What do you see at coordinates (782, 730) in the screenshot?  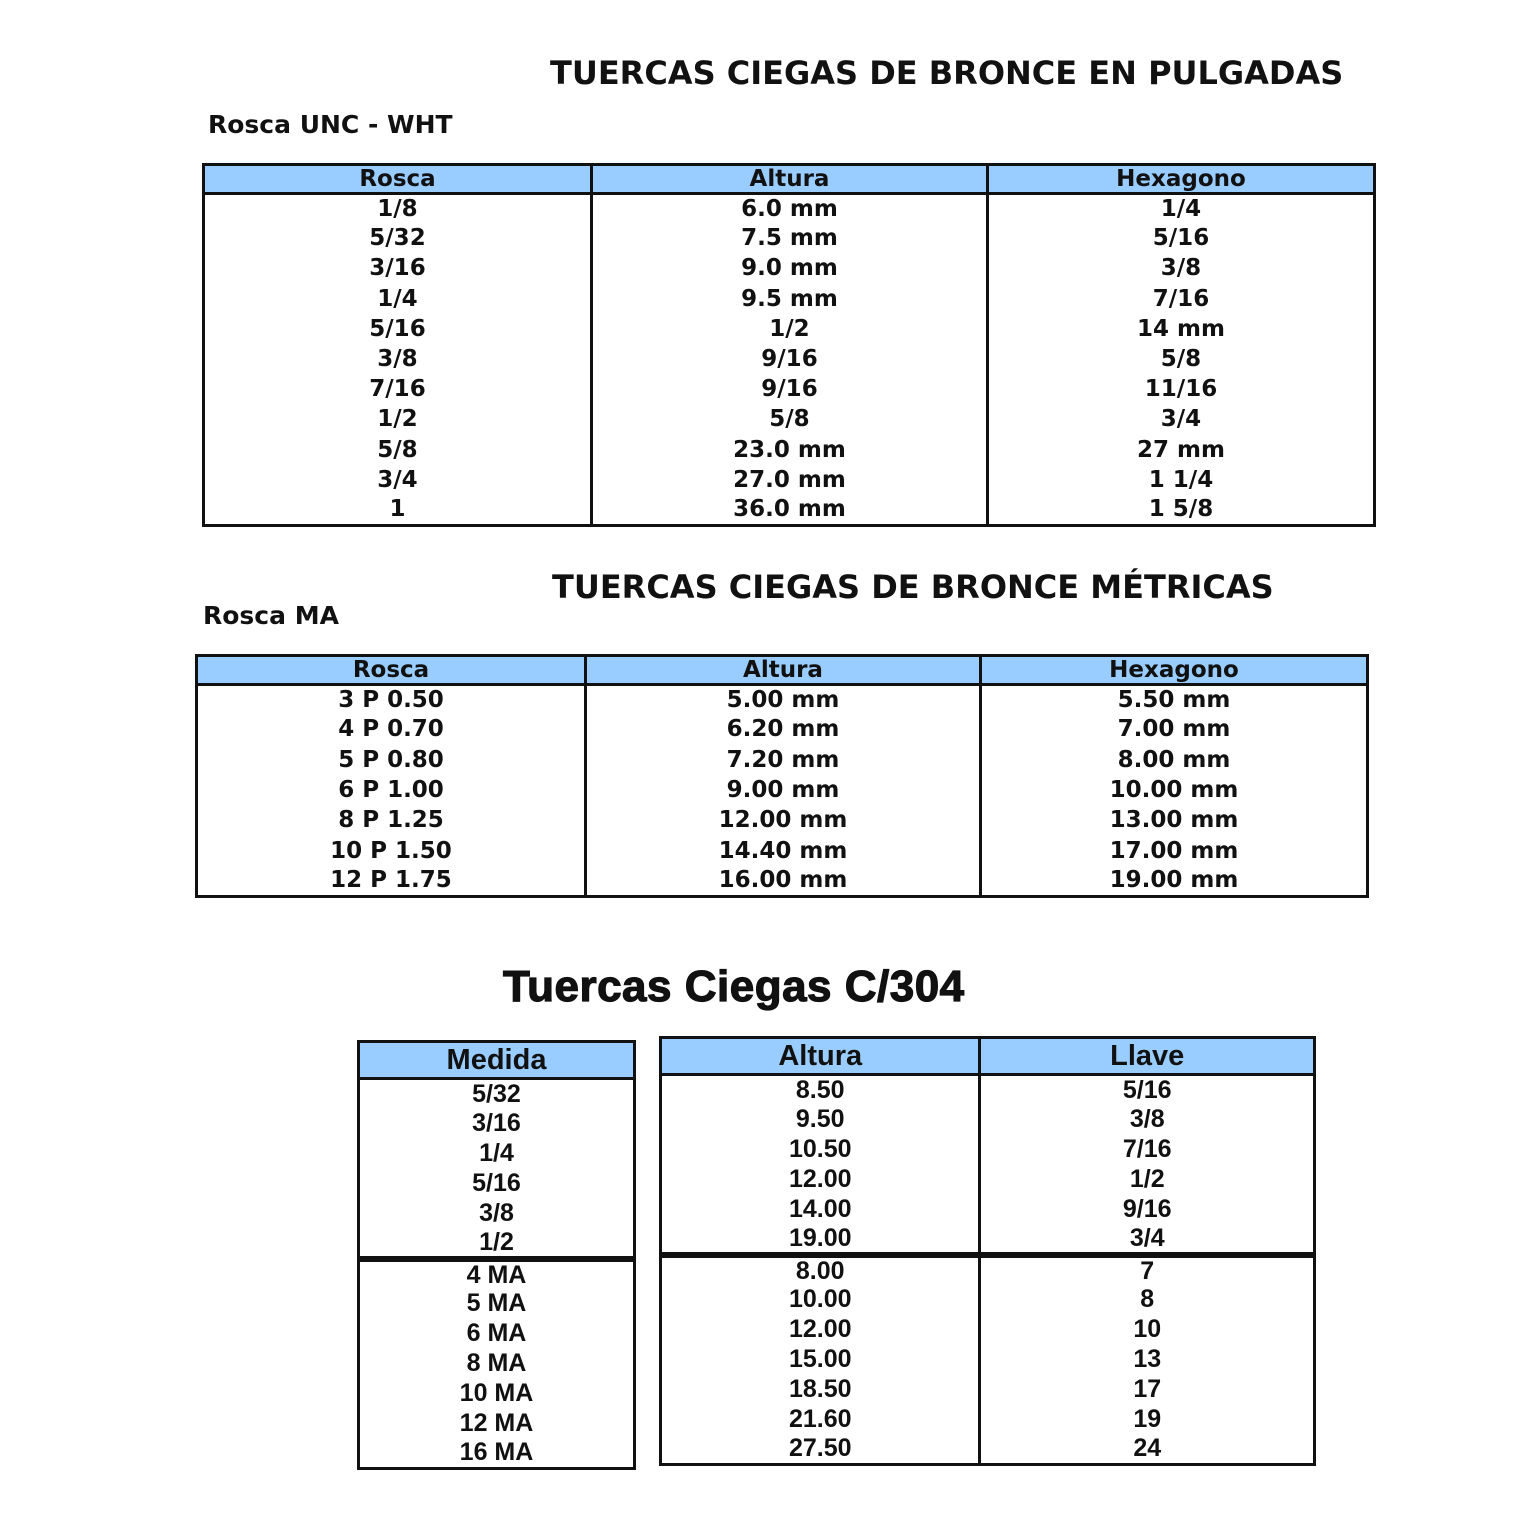 I see `table-cell: 6.20 mm` at bounding box center [782, 730].